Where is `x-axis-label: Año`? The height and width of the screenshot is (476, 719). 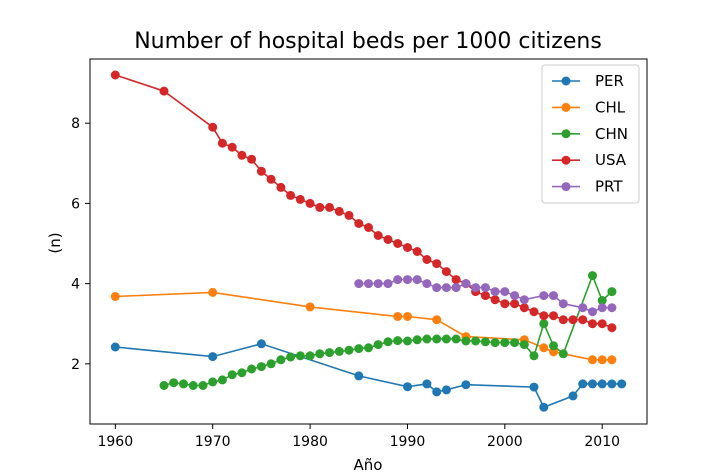
x-axis-label: Año is located at coordinates (368, 465).